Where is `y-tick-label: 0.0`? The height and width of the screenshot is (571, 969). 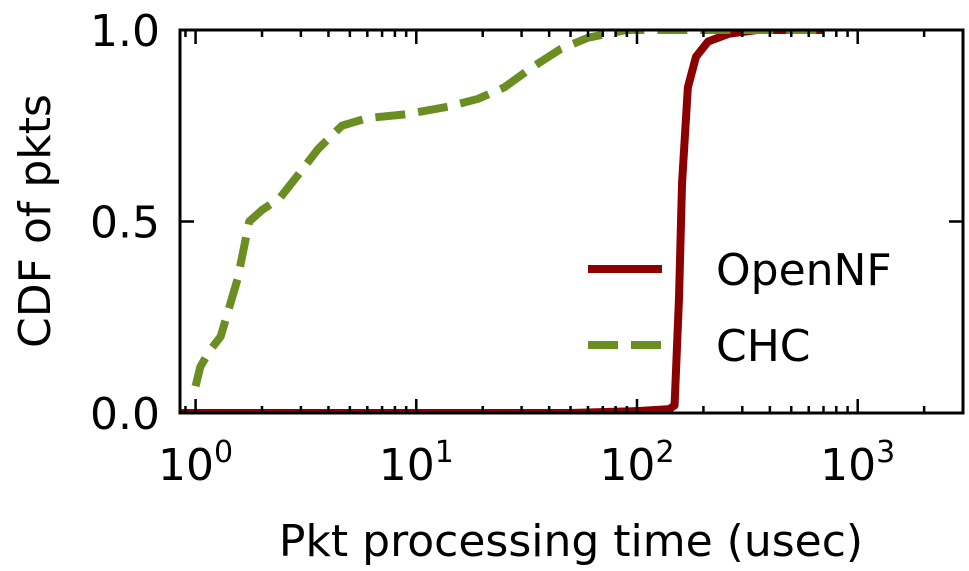
y-tick-label: 0.0 is located at coordinates (125, 414).